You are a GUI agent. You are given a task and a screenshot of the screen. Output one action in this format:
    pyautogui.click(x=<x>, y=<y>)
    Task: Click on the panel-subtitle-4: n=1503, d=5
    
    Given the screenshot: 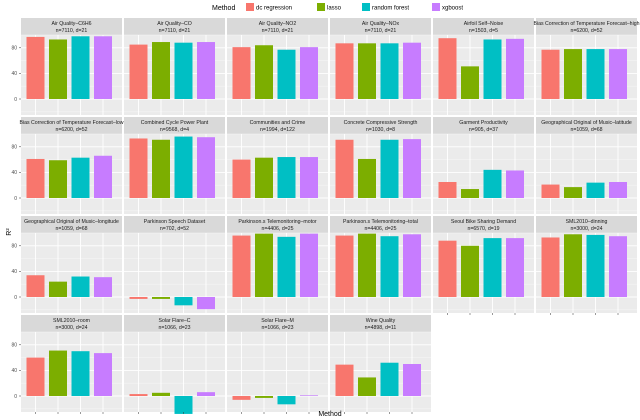 What is the action you would take?
    pyautogui.click(x=483, y=31)
    